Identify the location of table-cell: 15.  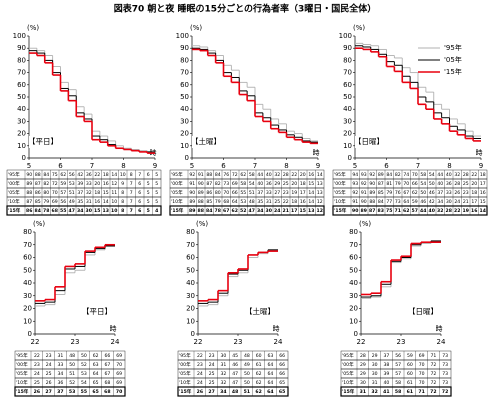
(106, 193).